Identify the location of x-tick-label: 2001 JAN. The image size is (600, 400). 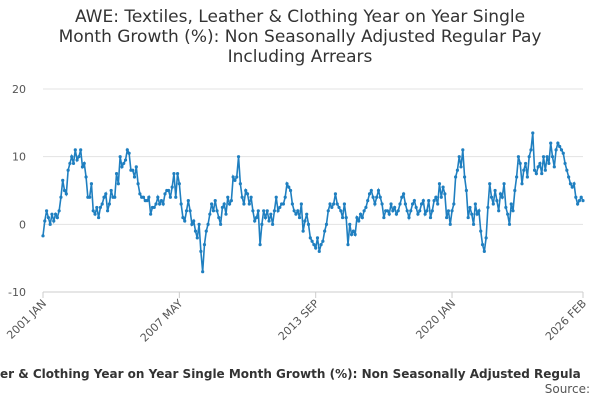
(26, 319).